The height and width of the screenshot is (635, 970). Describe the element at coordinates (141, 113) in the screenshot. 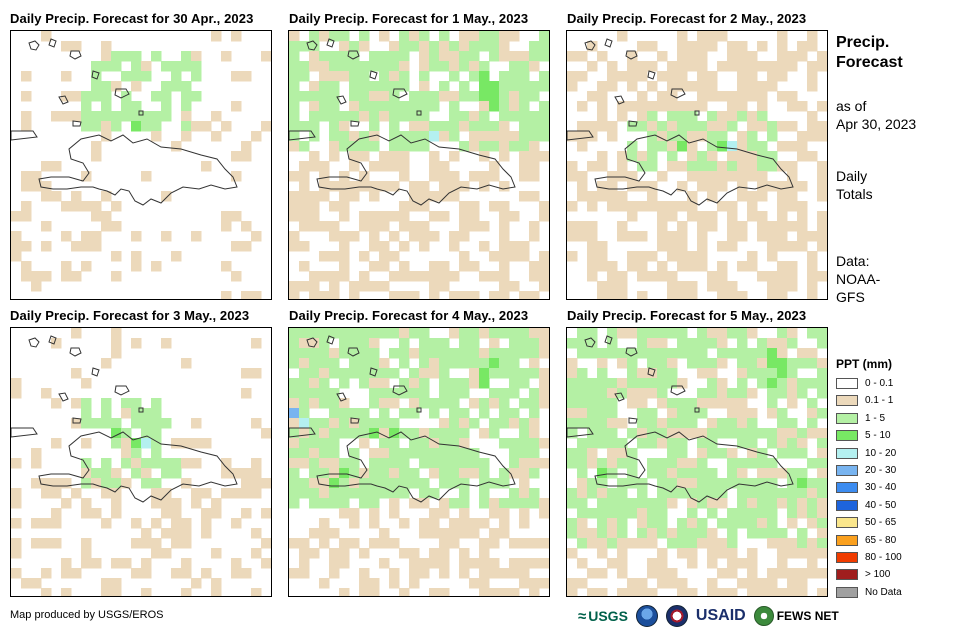

I see `island-outline` at that location.